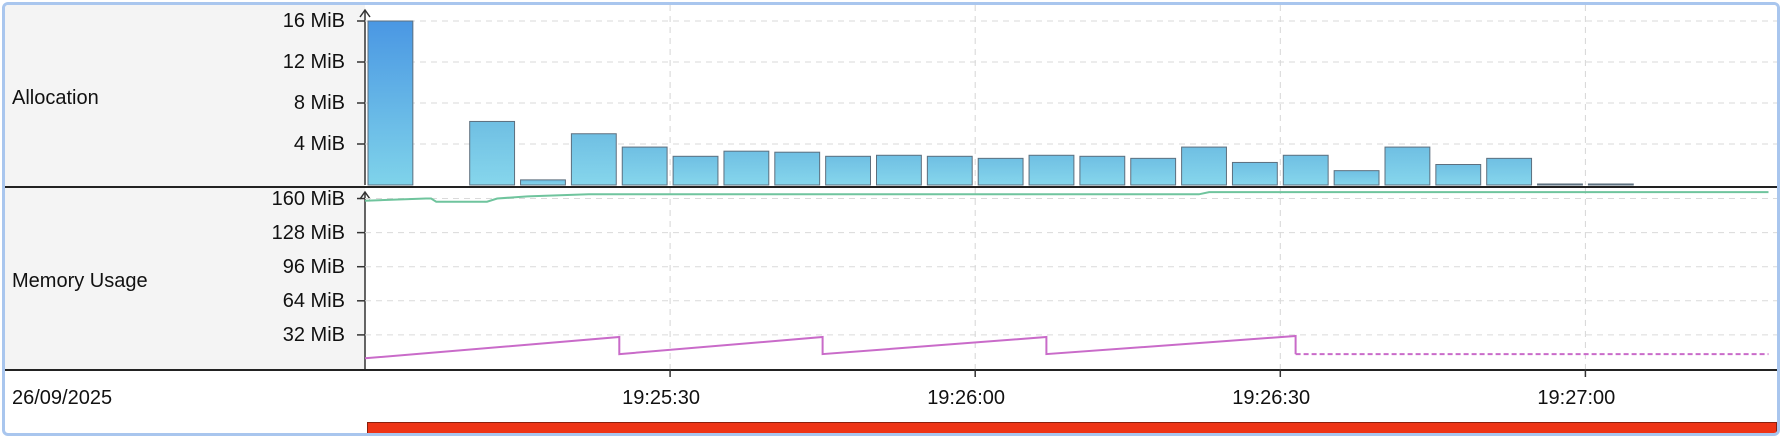 The image size is (1788, 444). I want to click on x-tick-label: 19:25:30, so click(661, 398).